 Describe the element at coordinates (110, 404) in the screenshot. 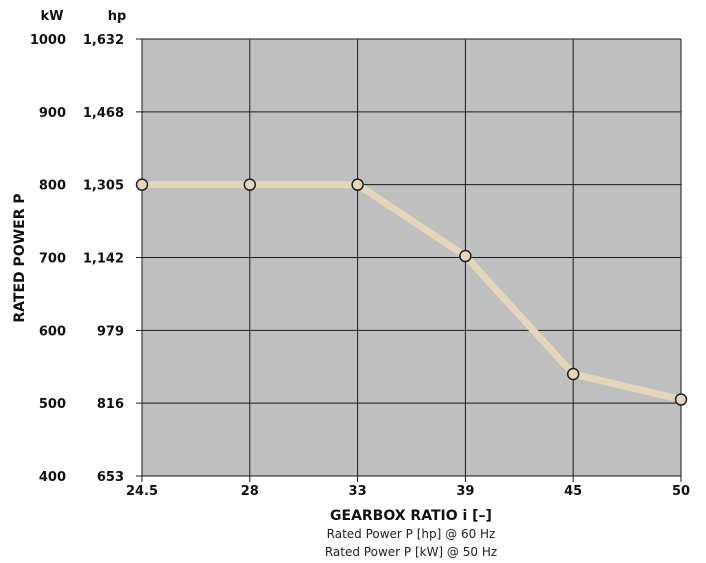

I see `y-tick-hp: 816` at that location.